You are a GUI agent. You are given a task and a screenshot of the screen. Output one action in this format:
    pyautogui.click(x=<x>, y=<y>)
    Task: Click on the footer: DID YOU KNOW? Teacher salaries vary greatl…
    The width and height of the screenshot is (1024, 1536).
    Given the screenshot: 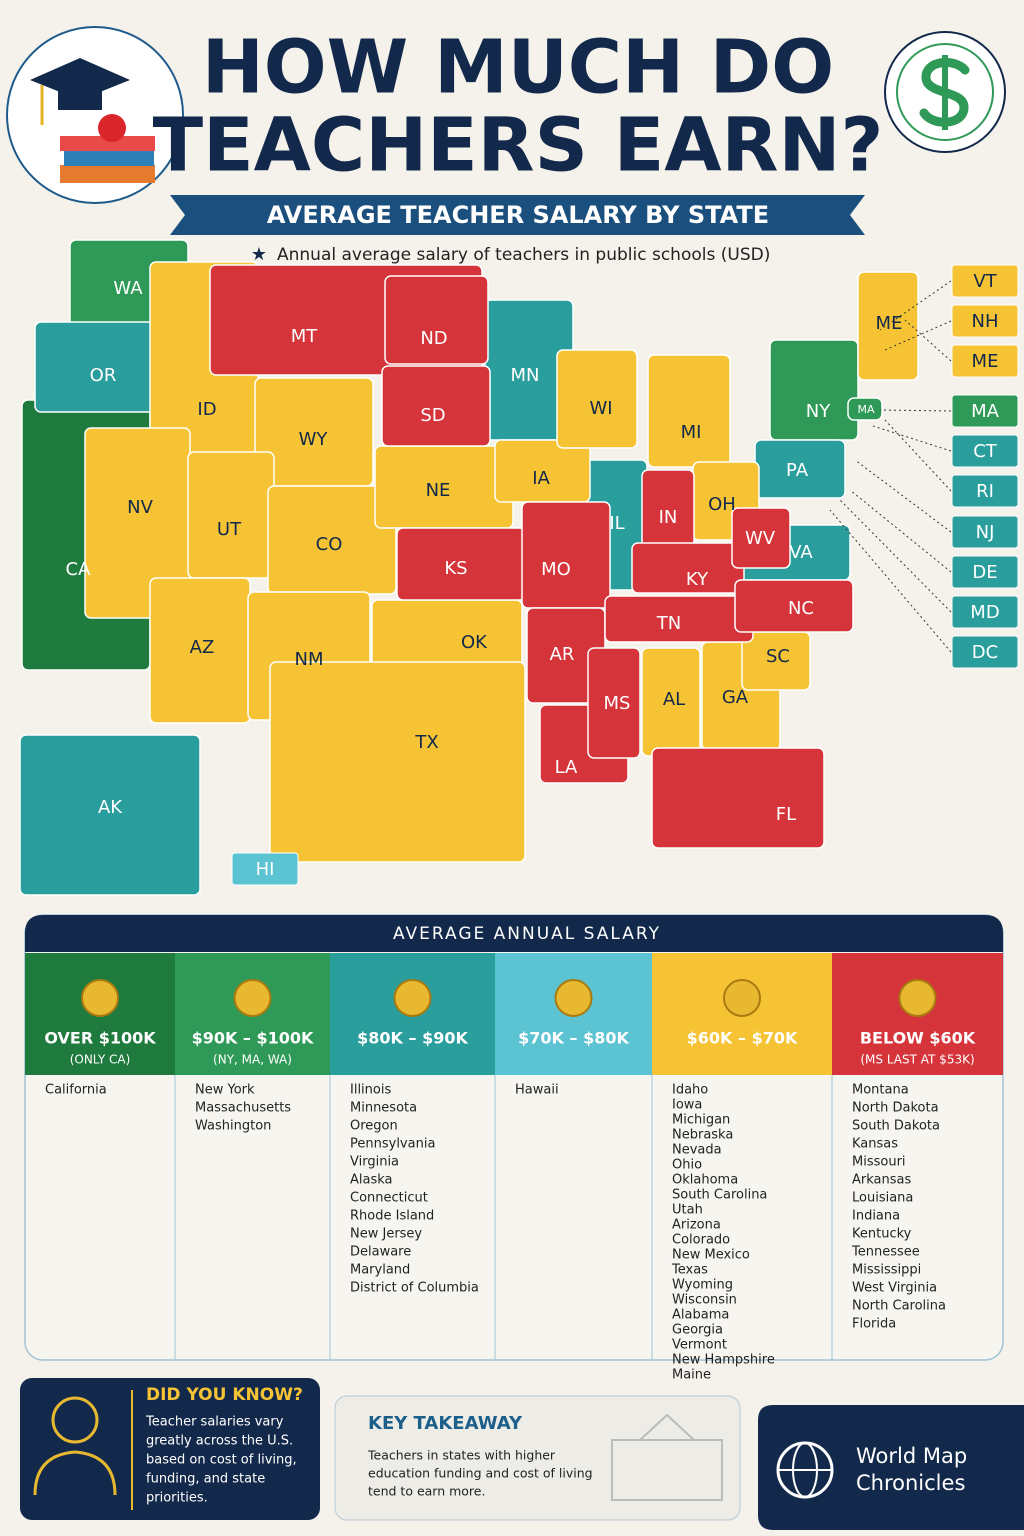 What is the action you would take?
    pyautogui.click(x=522, y=1454)
    